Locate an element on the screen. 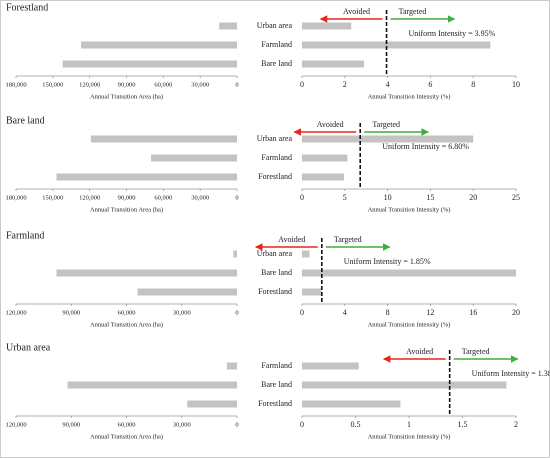 Image resolution: width=550 pixels, height=458 pixels. x-tick-label: 0.5 is located at coordinates (356, 424).